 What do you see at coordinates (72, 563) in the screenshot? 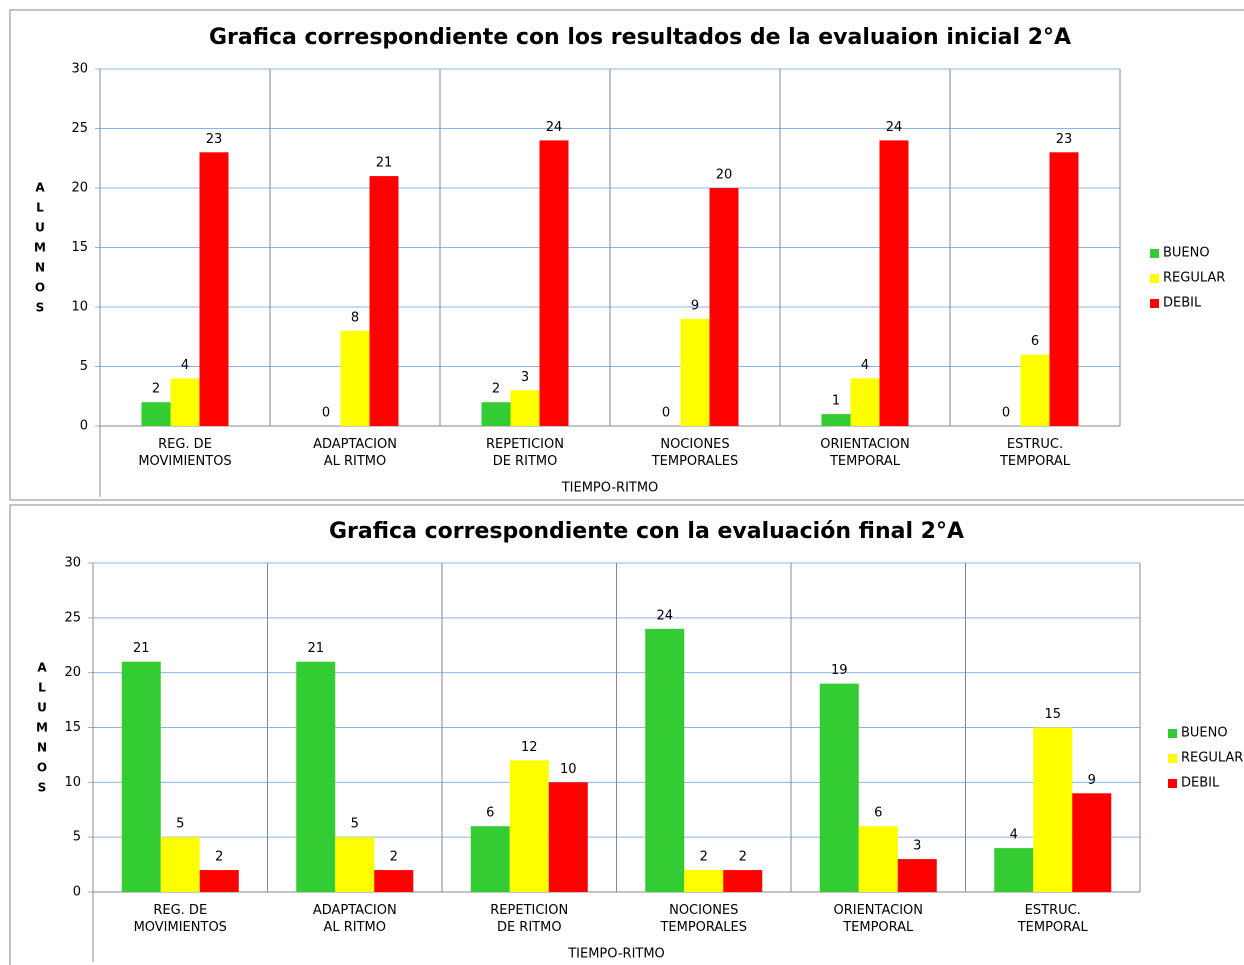
I see `y-tick-label: 30` at bounding box center [72, 563].